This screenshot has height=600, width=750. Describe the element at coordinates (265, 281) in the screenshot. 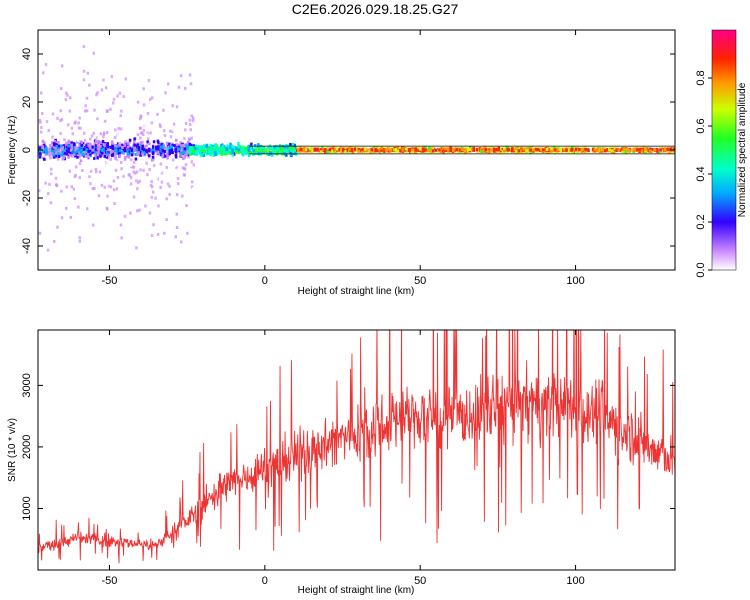

I see `spec-x-tick-label: 0` at that location.